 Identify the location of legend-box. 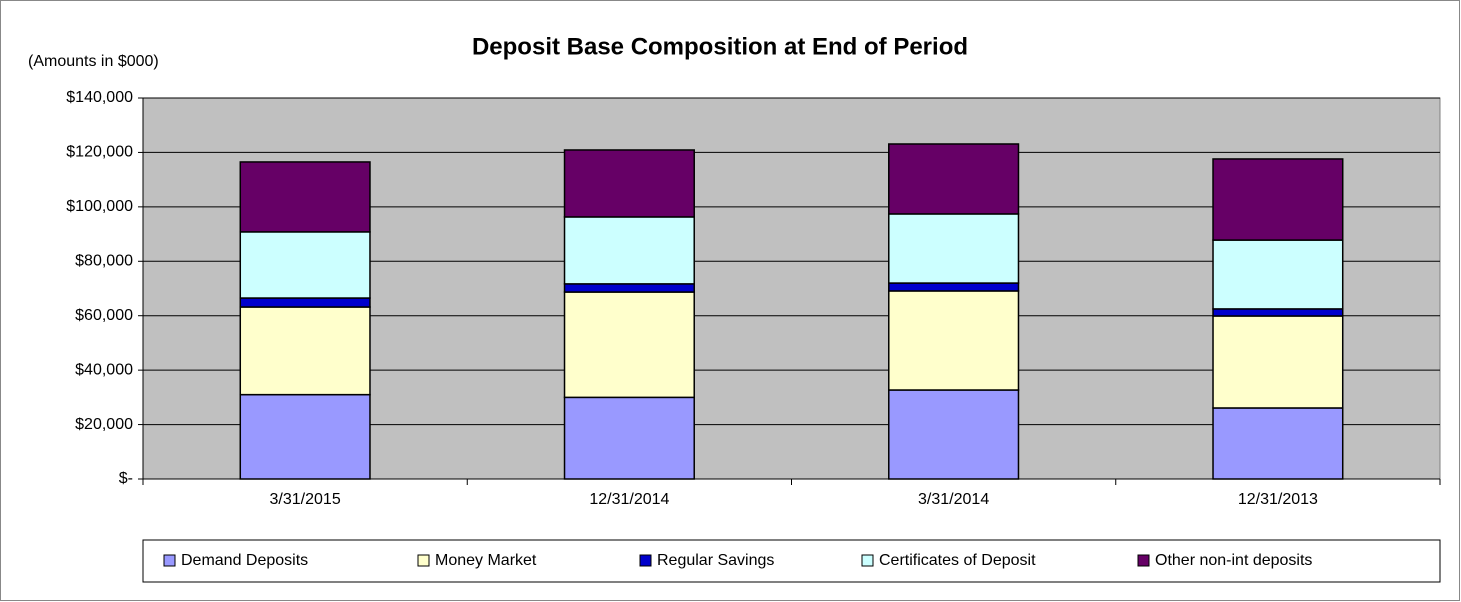
(791, 561).